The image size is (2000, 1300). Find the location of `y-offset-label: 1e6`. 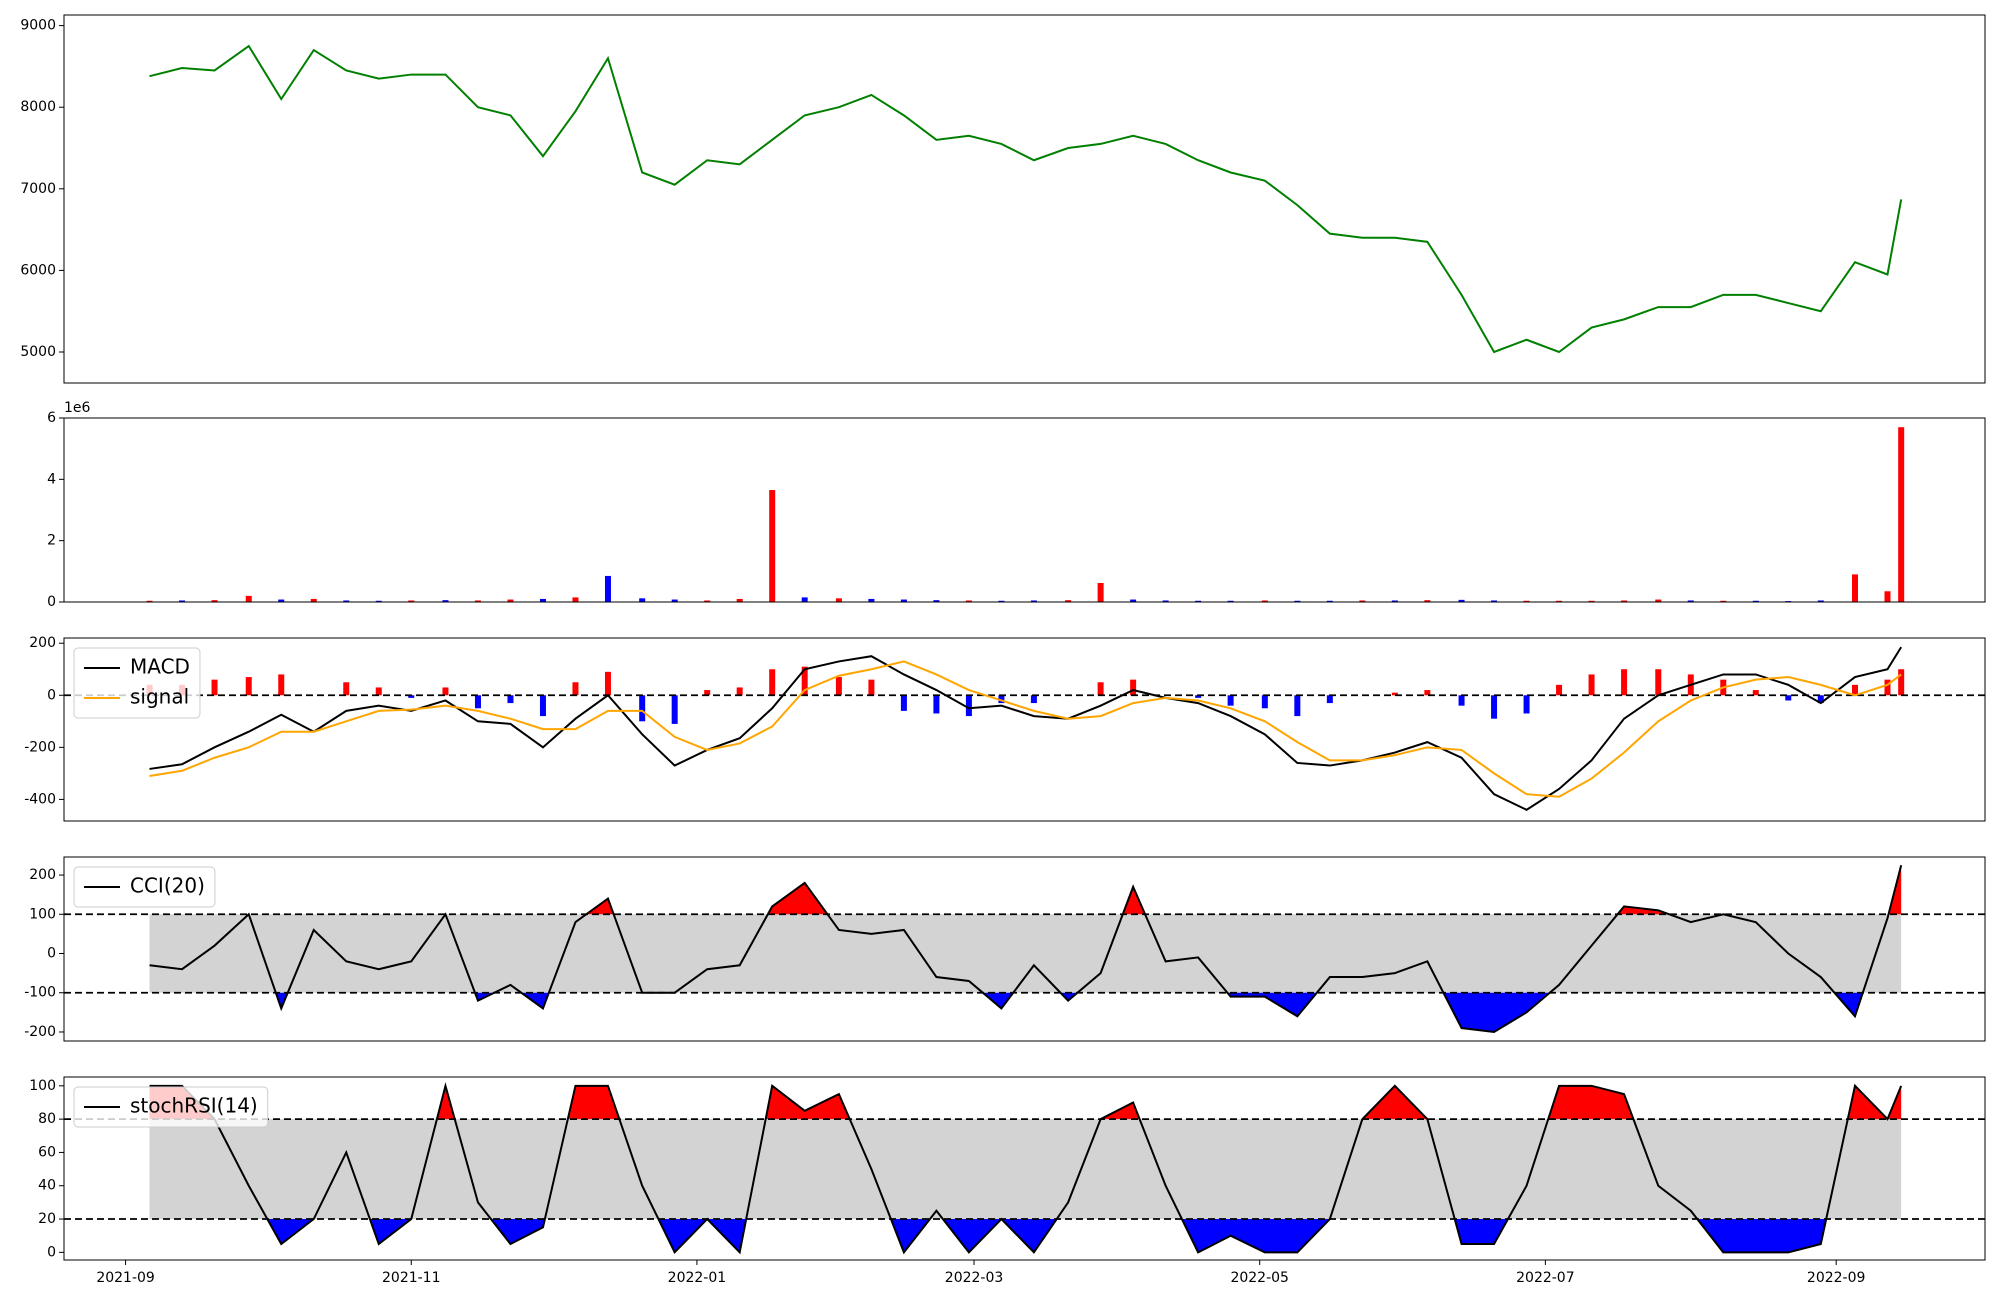

y-offset-label: 1e6 is located at coordinates (77, 408).